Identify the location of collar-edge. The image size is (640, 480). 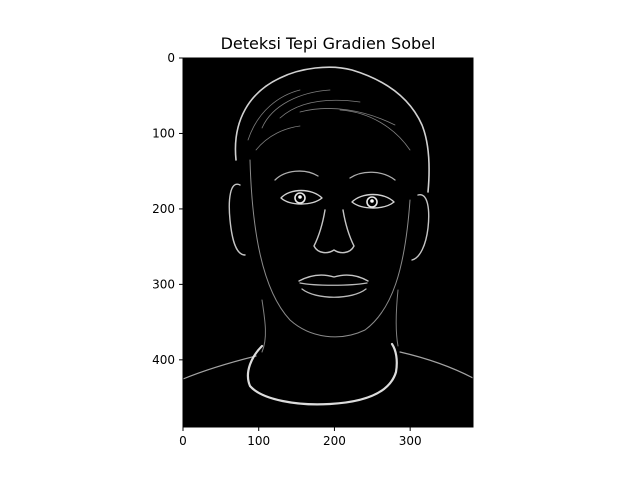
(322, 374).